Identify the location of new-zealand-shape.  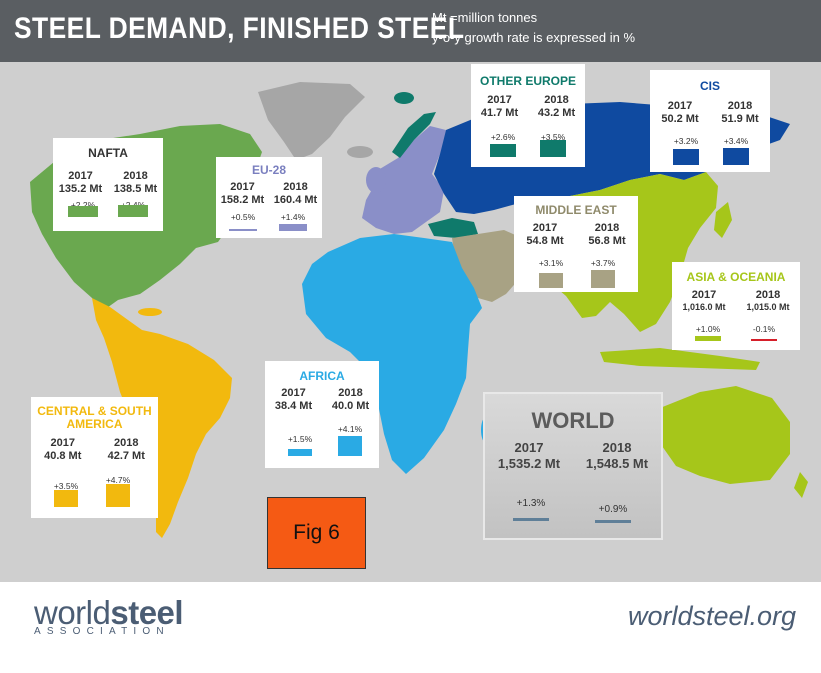
(801, 485).